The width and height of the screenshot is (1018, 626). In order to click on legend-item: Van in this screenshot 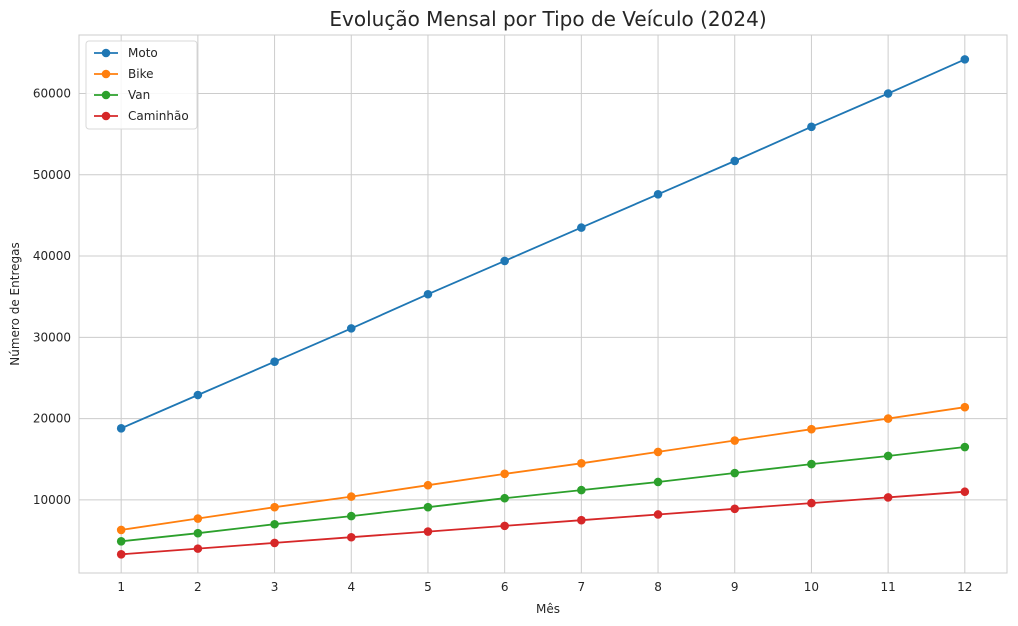, I will do `click(122, 95)`.